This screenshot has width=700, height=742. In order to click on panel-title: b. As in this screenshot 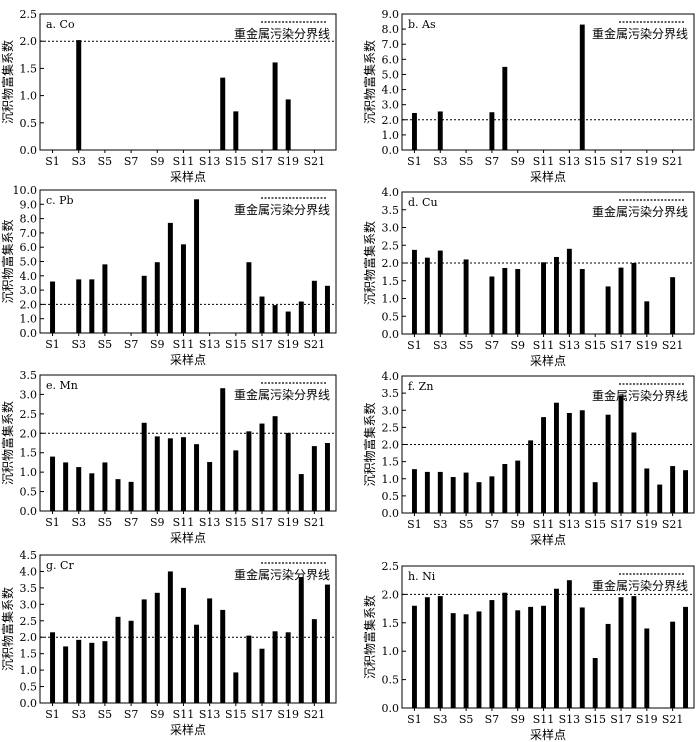, I will do `click(422, 24)`.